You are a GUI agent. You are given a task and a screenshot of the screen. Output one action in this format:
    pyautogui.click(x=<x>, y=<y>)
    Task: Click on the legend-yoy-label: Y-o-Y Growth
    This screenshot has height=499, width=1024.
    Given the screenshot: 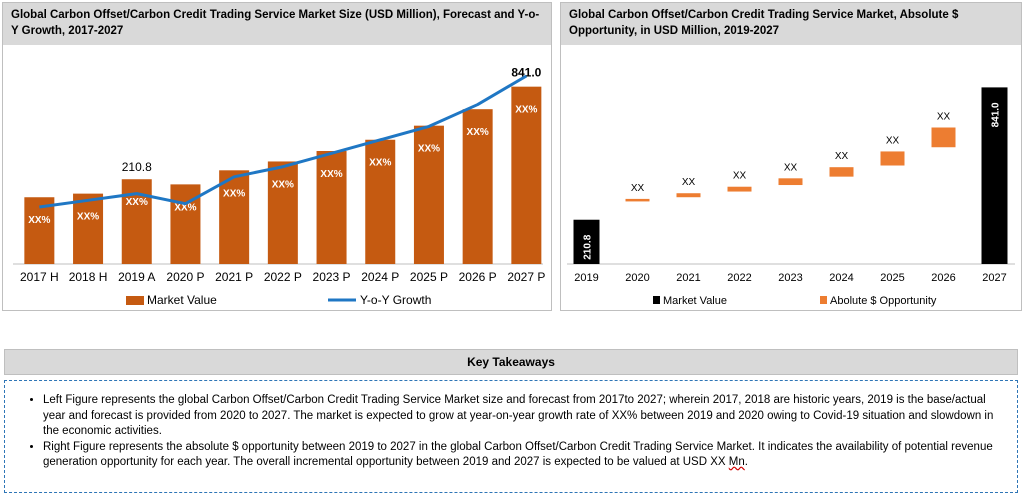 What is the action you would take?
    pyautogui.click(x=395, y=300)
    